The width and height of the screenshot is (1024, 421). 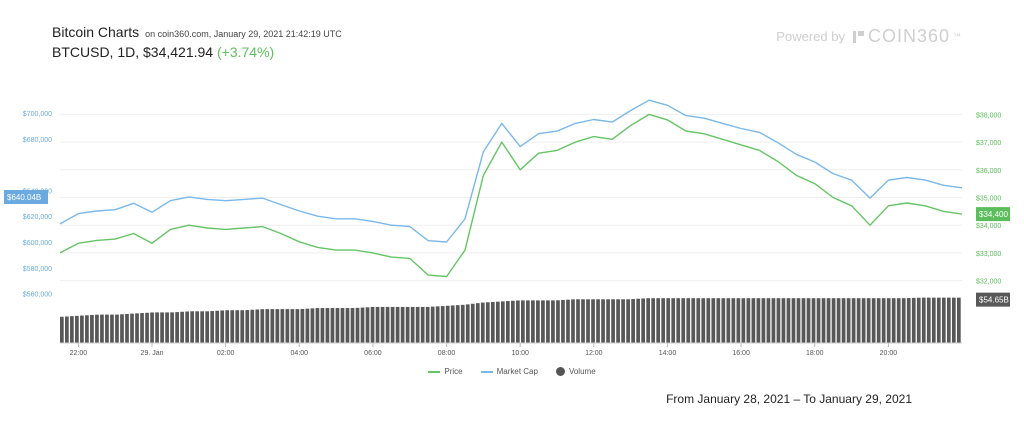 What do you see at coordinates (858, 37) in the screenshot?
I see `coin360-mark-icon` at bounding box center [858, 37].